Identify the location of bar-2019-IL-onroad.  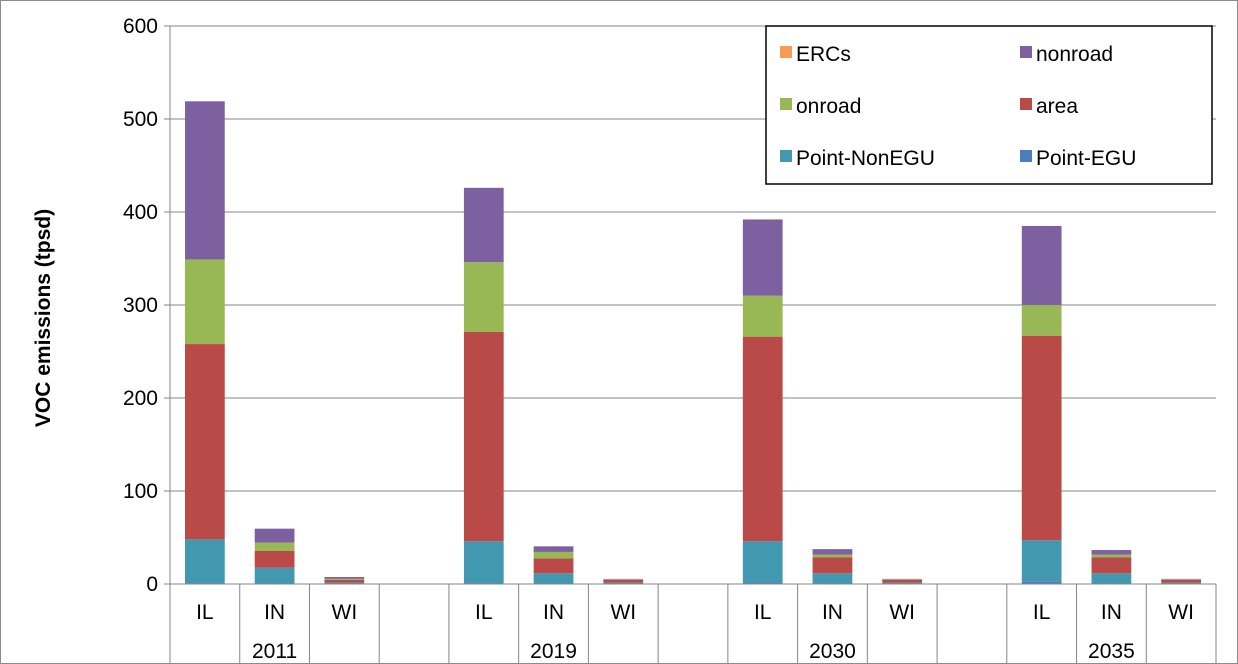
(483, 297).